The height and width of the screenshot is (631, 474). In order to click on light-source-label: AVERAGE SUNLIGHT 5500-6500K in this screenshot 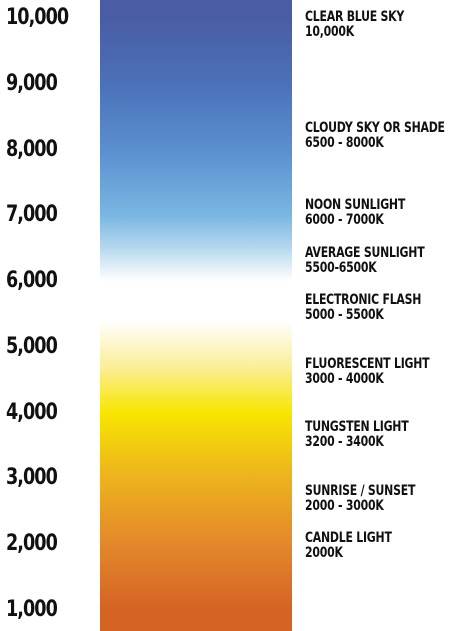, I will do `click(389, 261)`.